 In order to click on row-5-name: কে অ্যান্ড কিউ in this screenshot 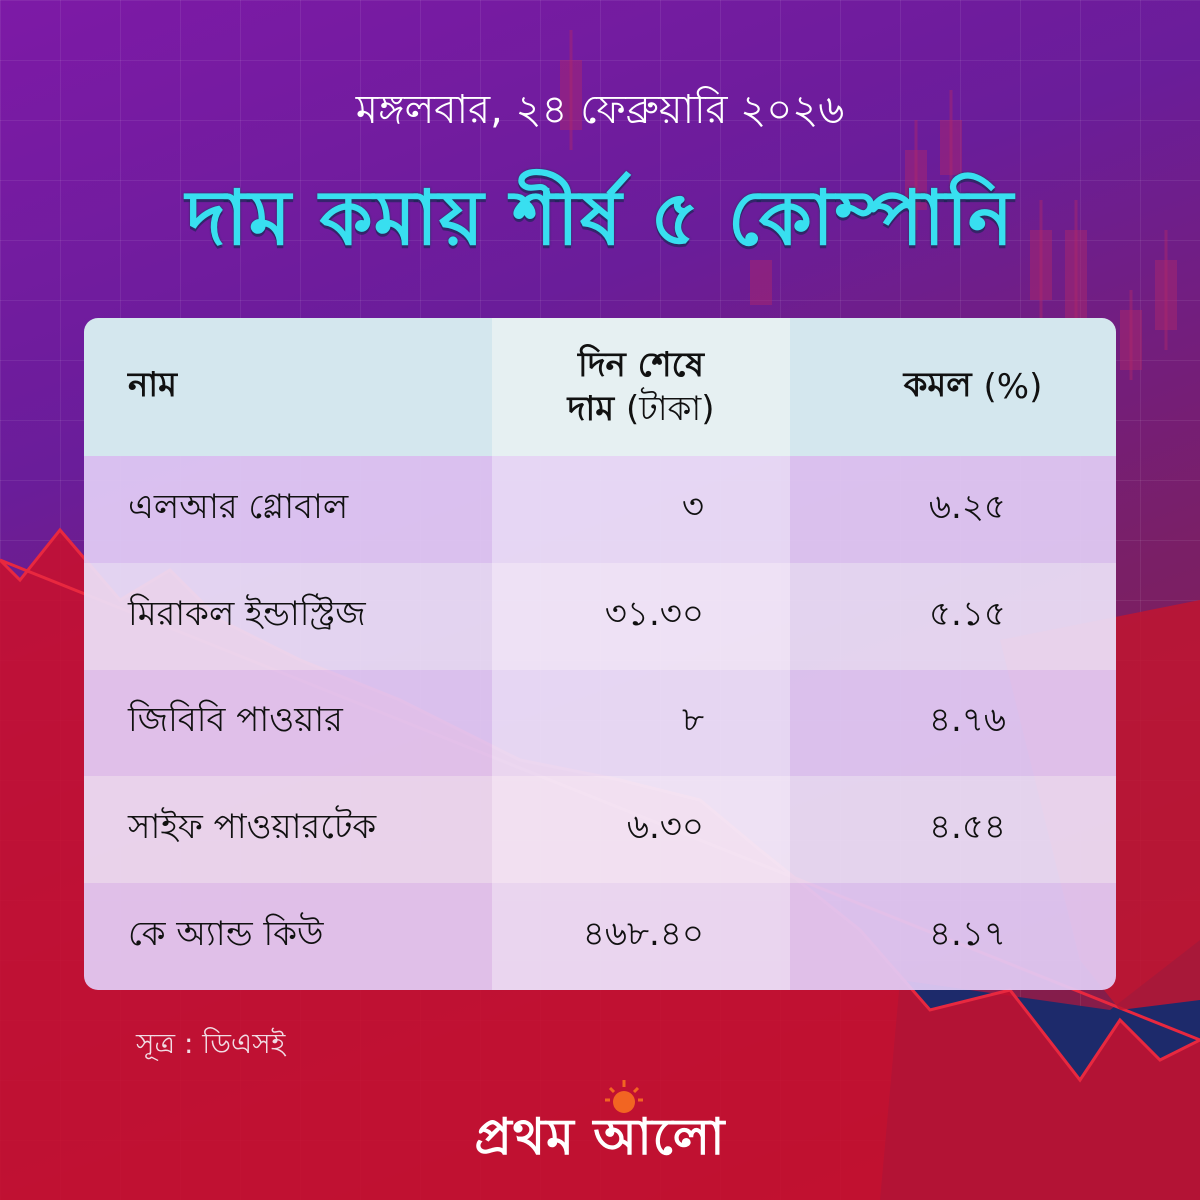, I will do `click(288, 936)`.